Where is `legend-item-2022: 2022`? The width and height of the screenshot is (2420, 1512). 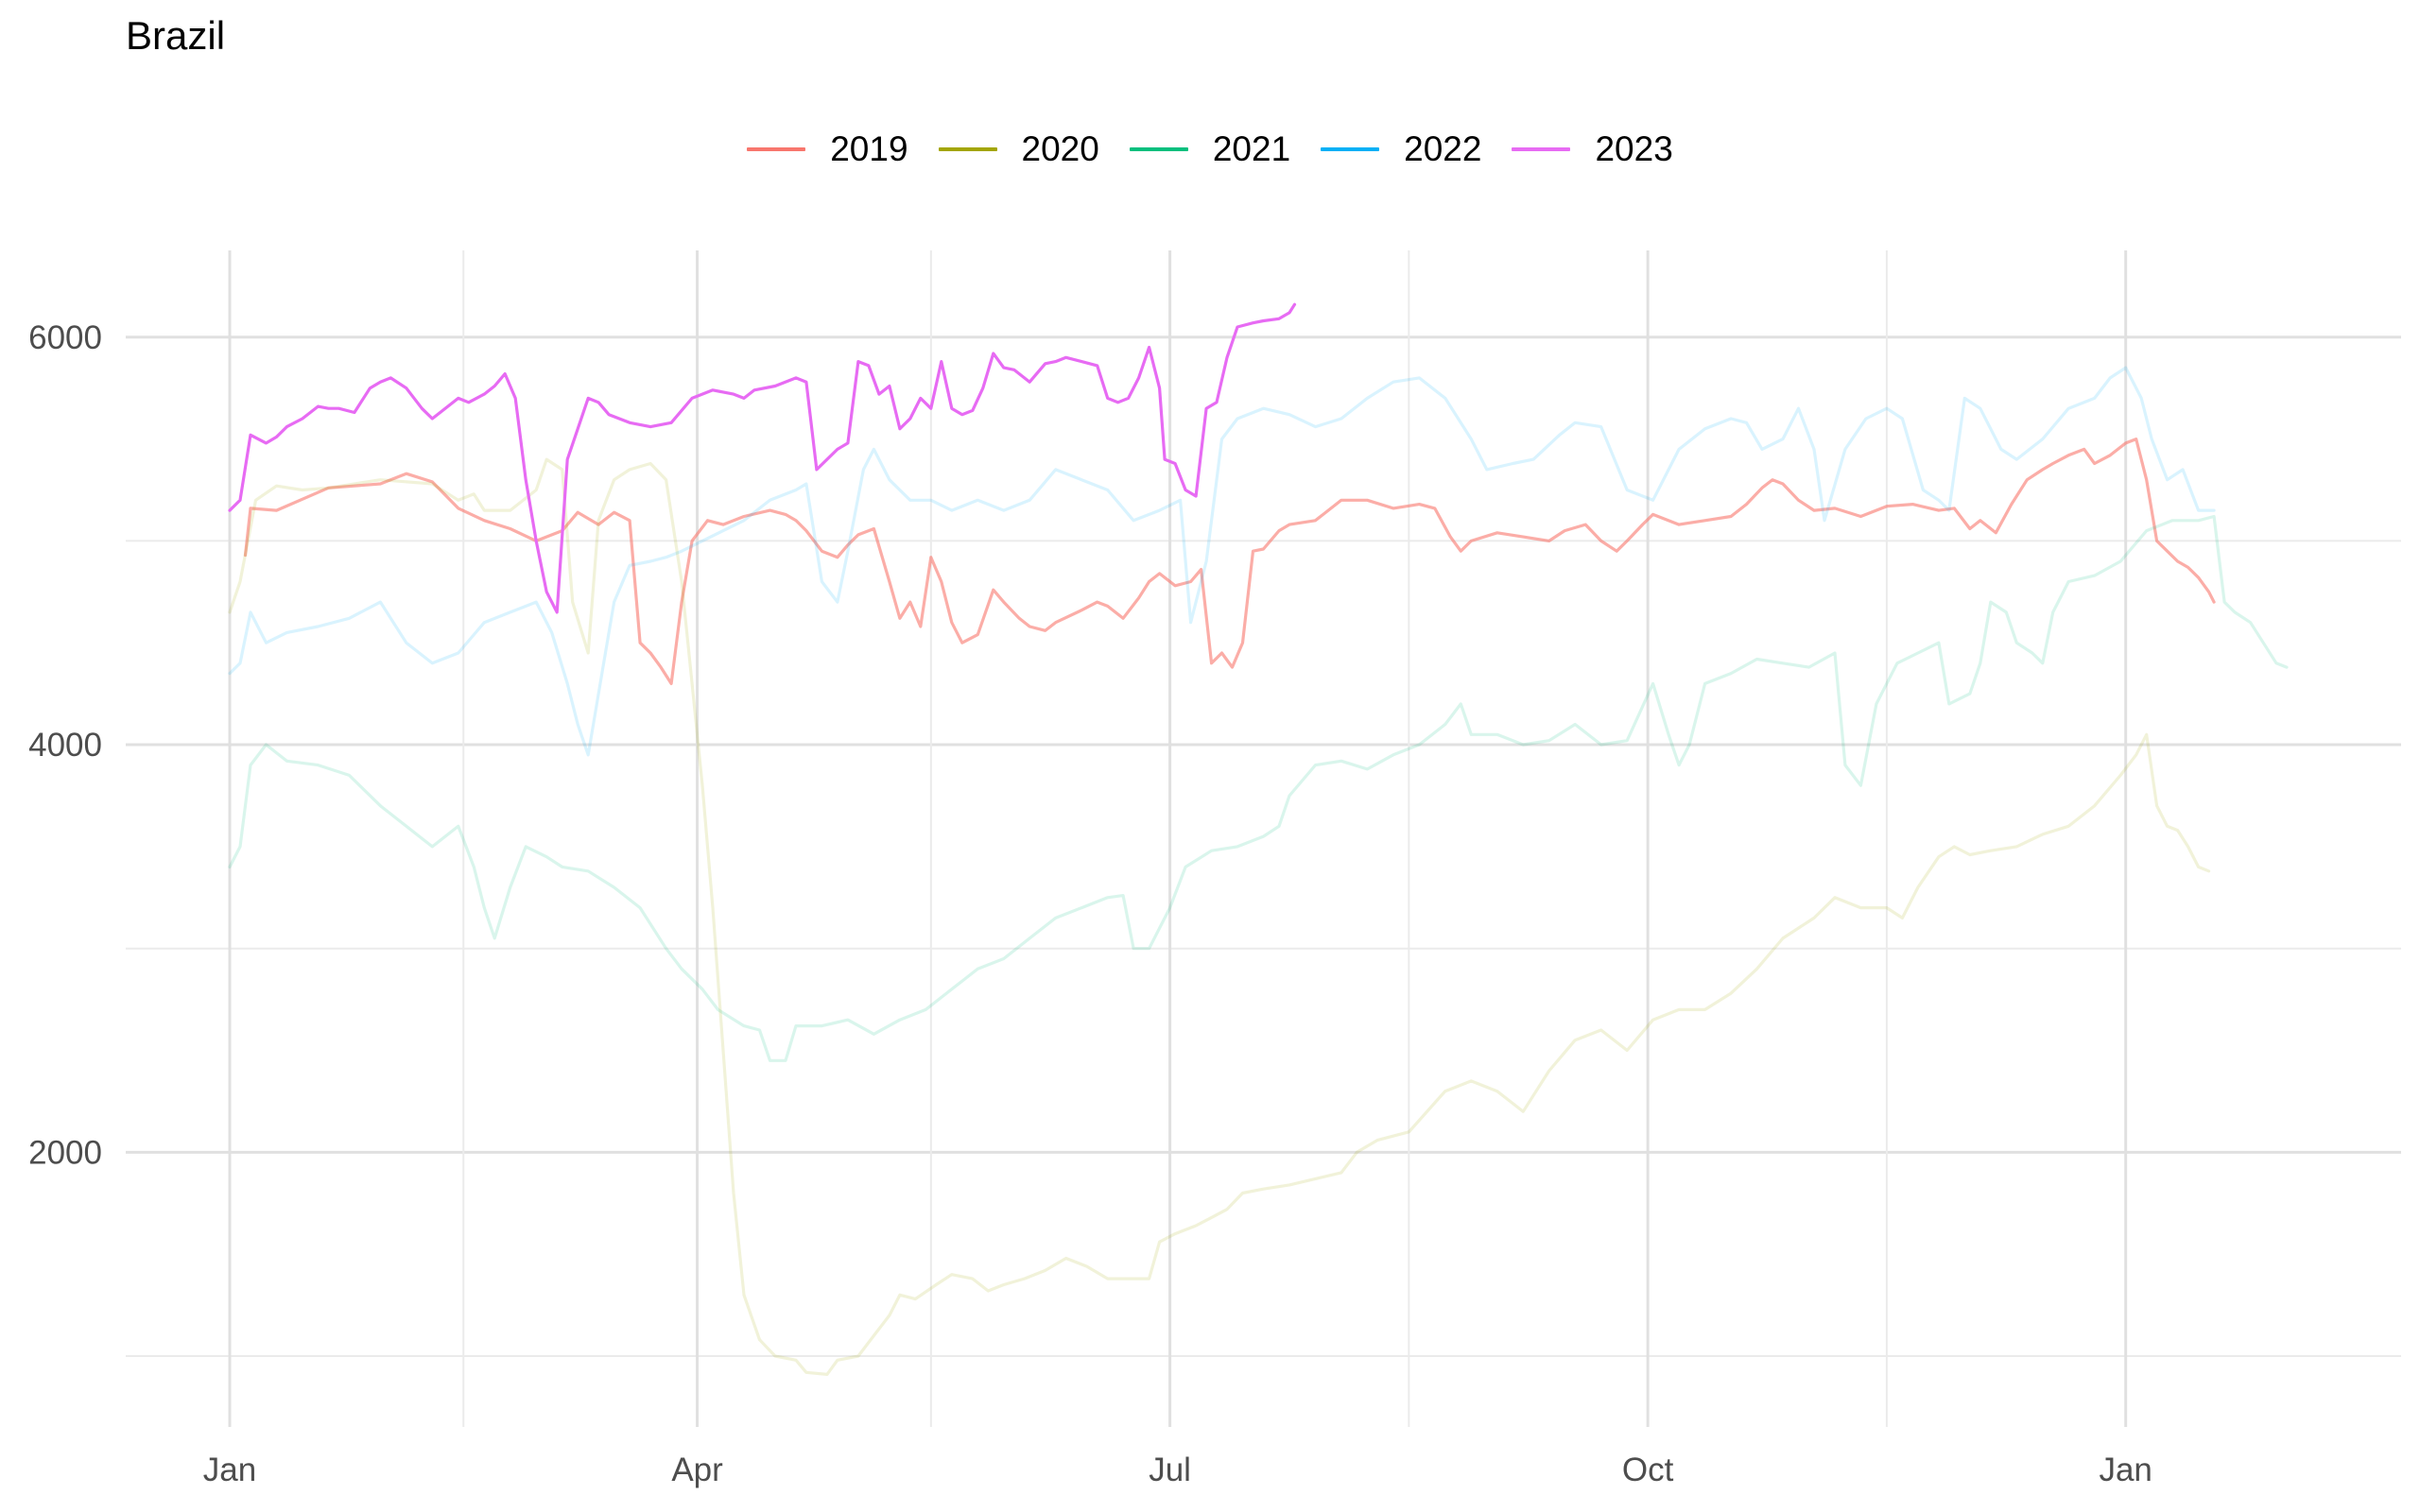
legend-item-2022: 2022 is located at coordinates (1401, 149).